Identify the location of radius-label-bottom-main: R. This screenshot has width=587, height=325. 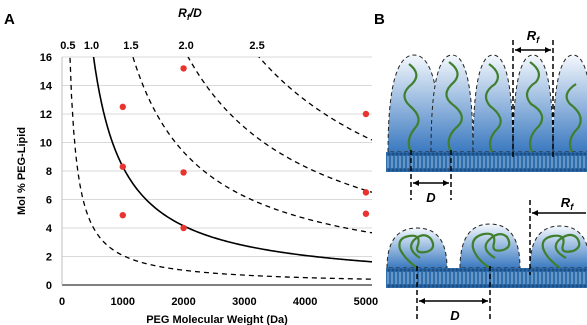
(566, 202).